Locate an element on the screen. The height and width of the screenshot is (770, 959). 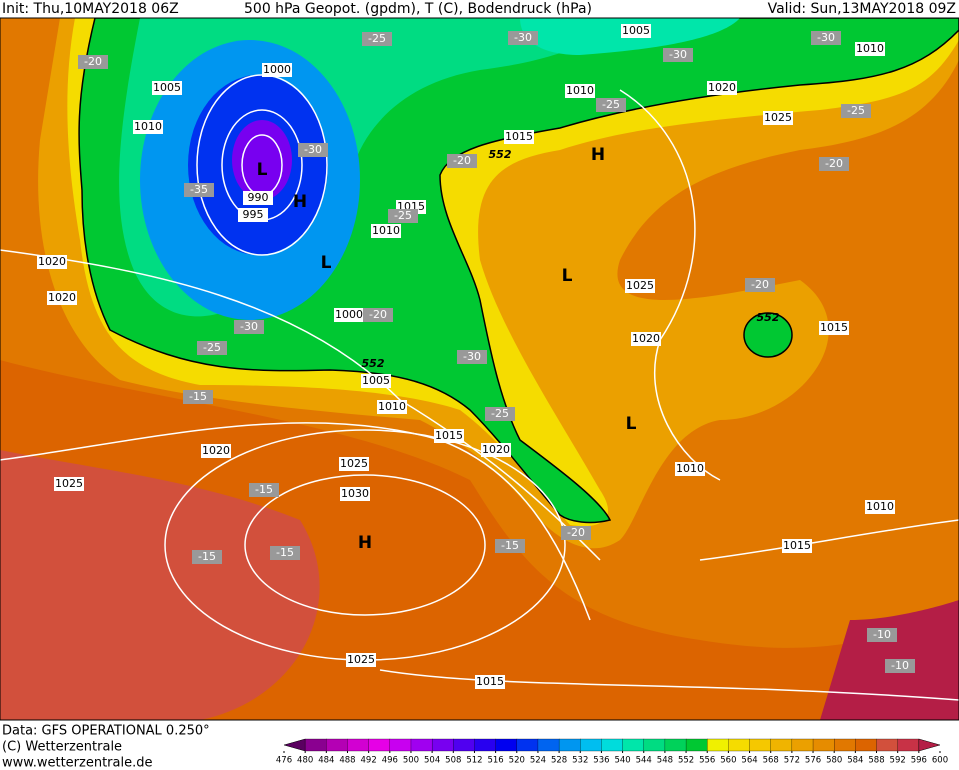
colorbar-label: 500 is located at coordinates (411, 761).